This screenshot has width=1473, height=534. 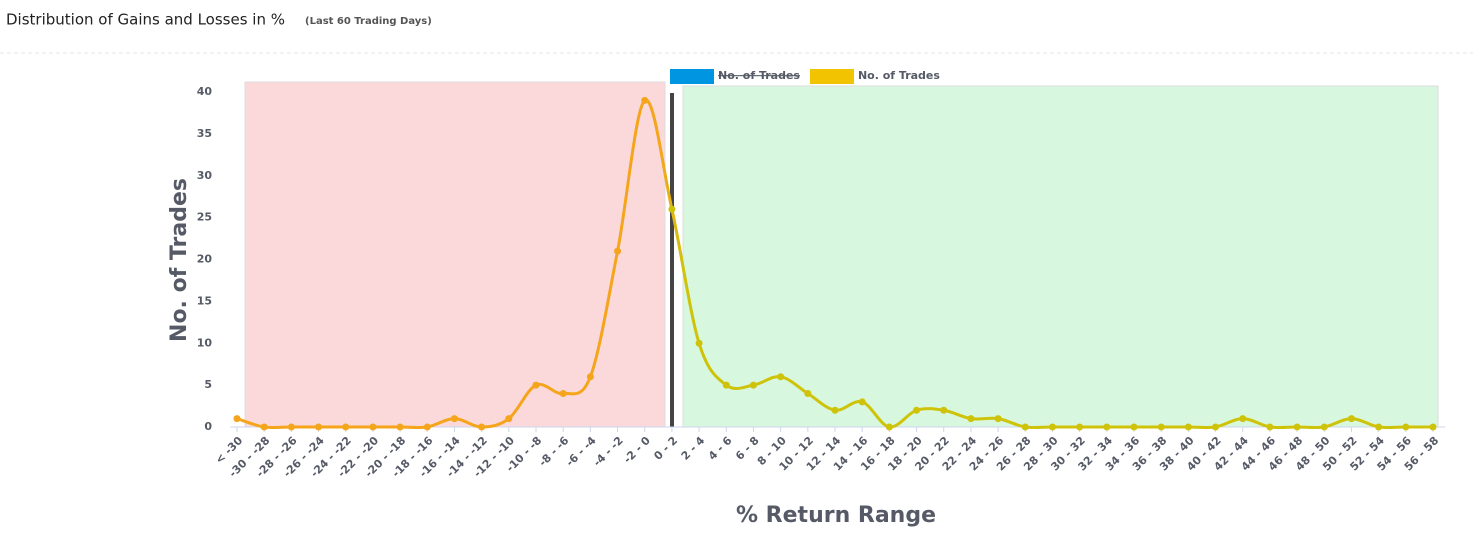 I want to click on y-tick-label: 10, so click(x=205, y=342).